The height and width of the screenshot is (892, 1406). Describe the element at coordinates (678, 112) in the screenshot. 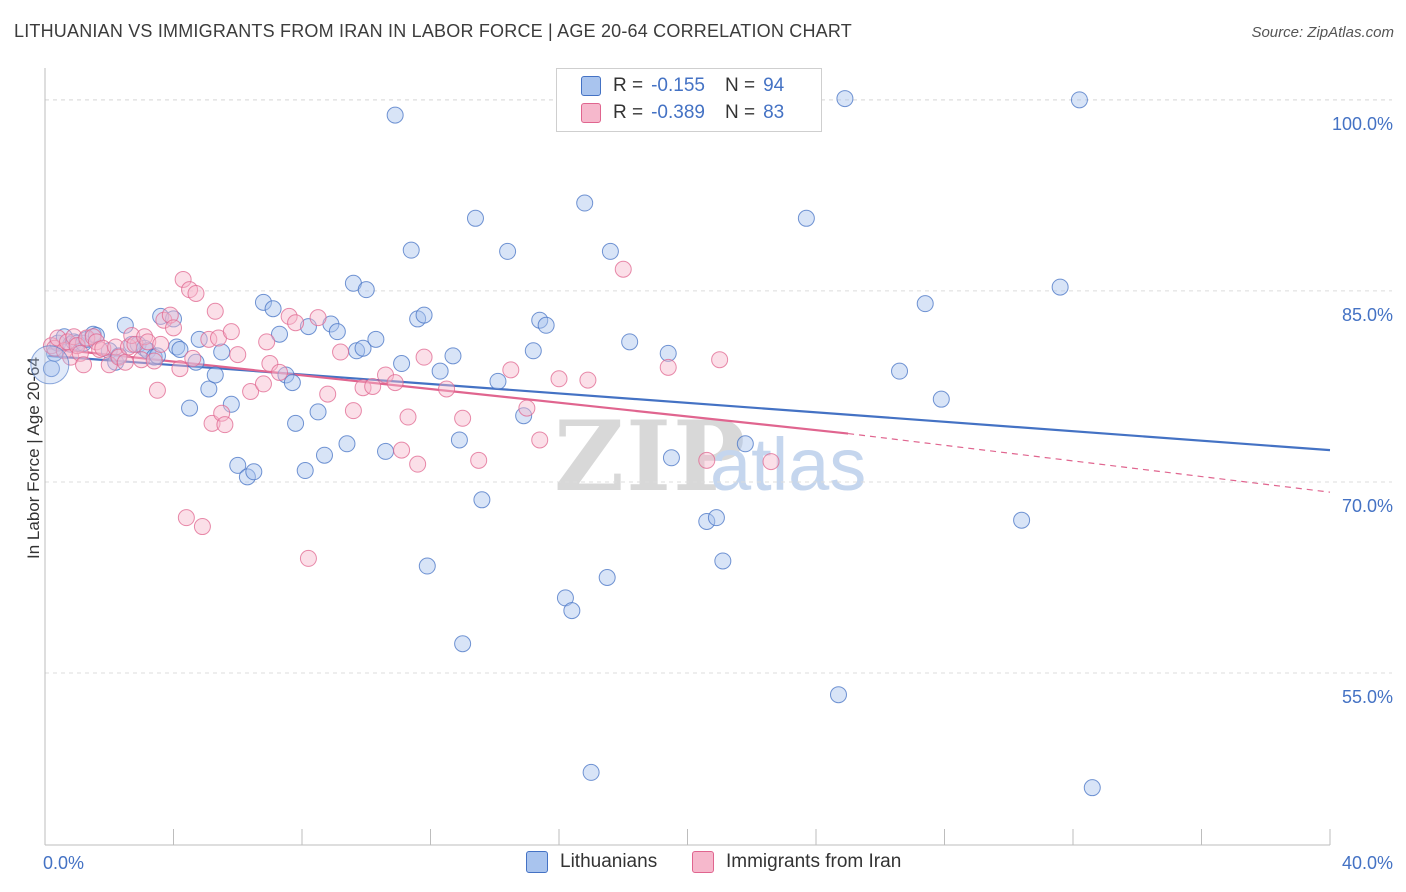

I see `r-value: -0.389` at that location.